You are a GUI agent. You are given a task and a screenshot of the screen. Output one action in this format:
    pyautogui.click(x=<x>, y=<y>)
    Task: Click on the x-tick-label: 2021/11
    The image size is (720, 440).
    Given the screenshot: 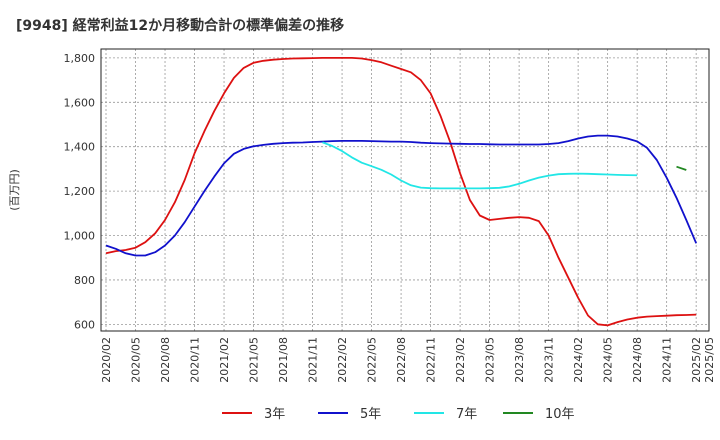 What is the action you would take?
    pyautogui.click(x=313, y=360)
    